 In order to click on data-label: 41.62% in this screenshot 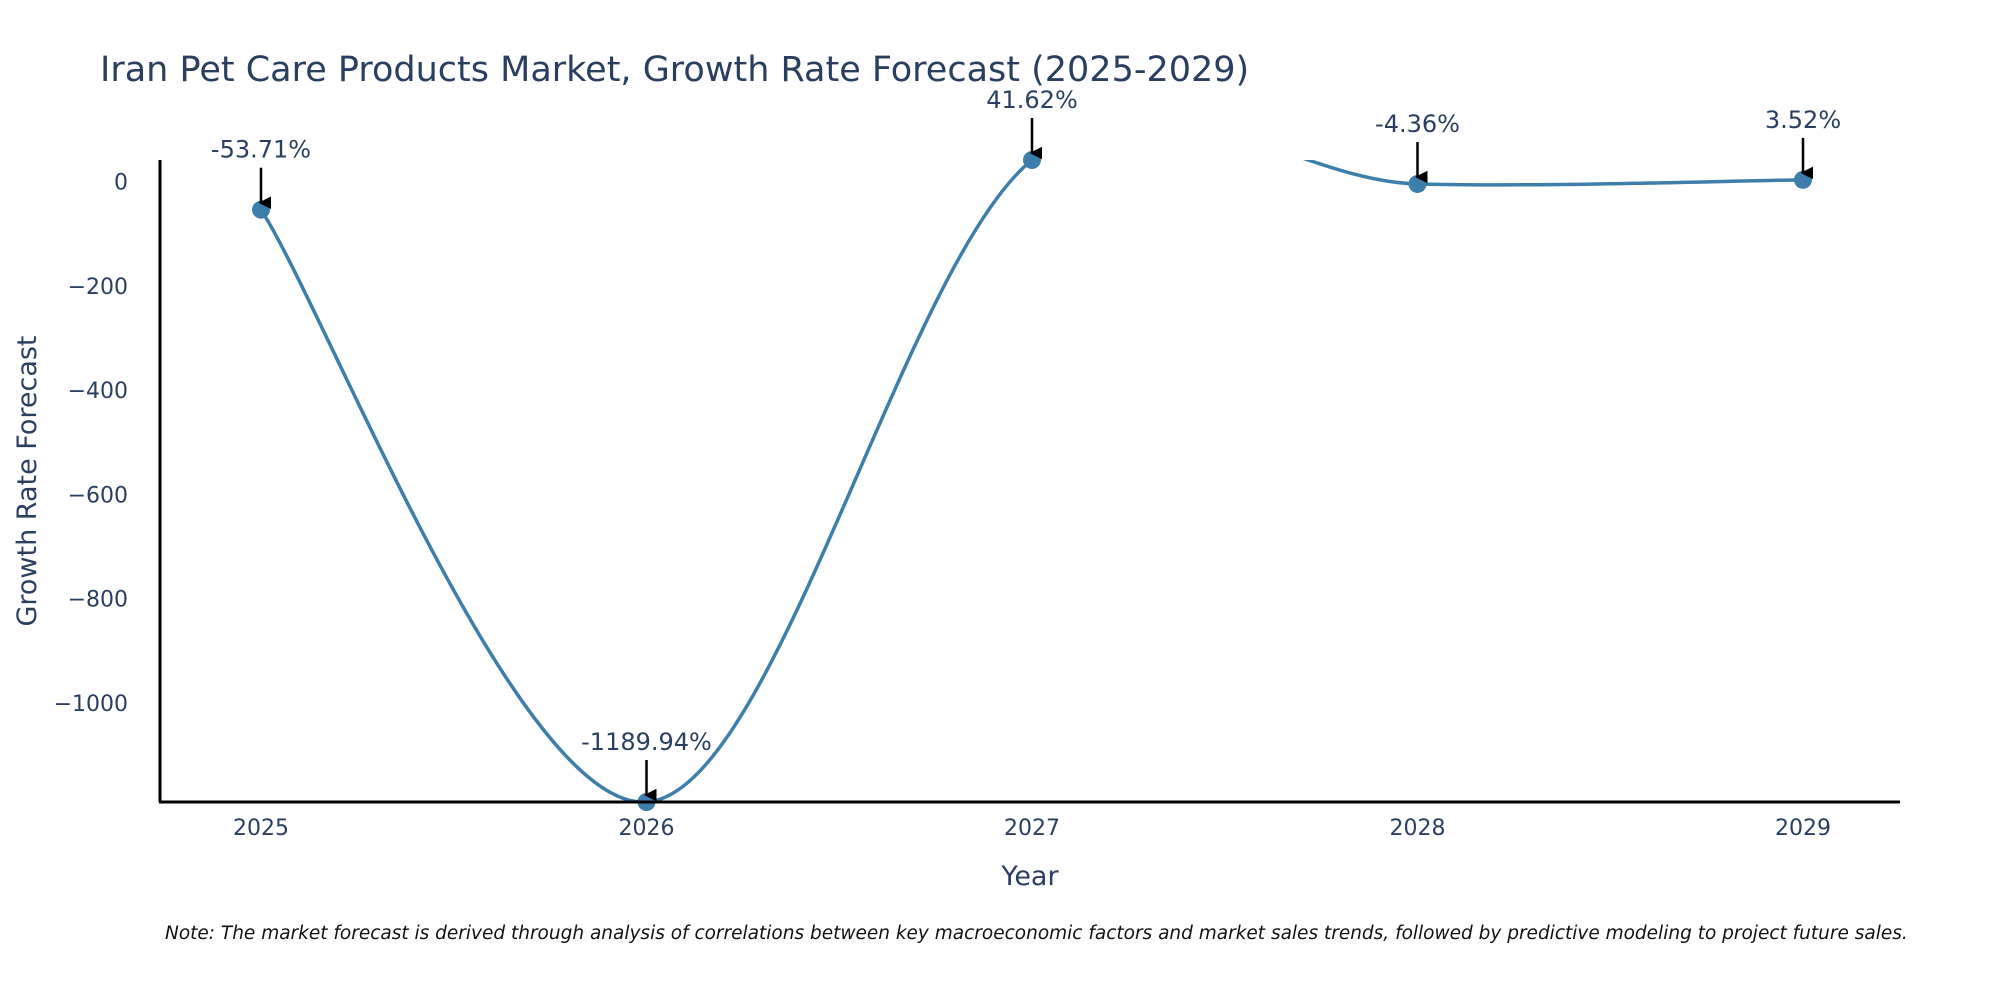, I will do `click(1032, 100)`.